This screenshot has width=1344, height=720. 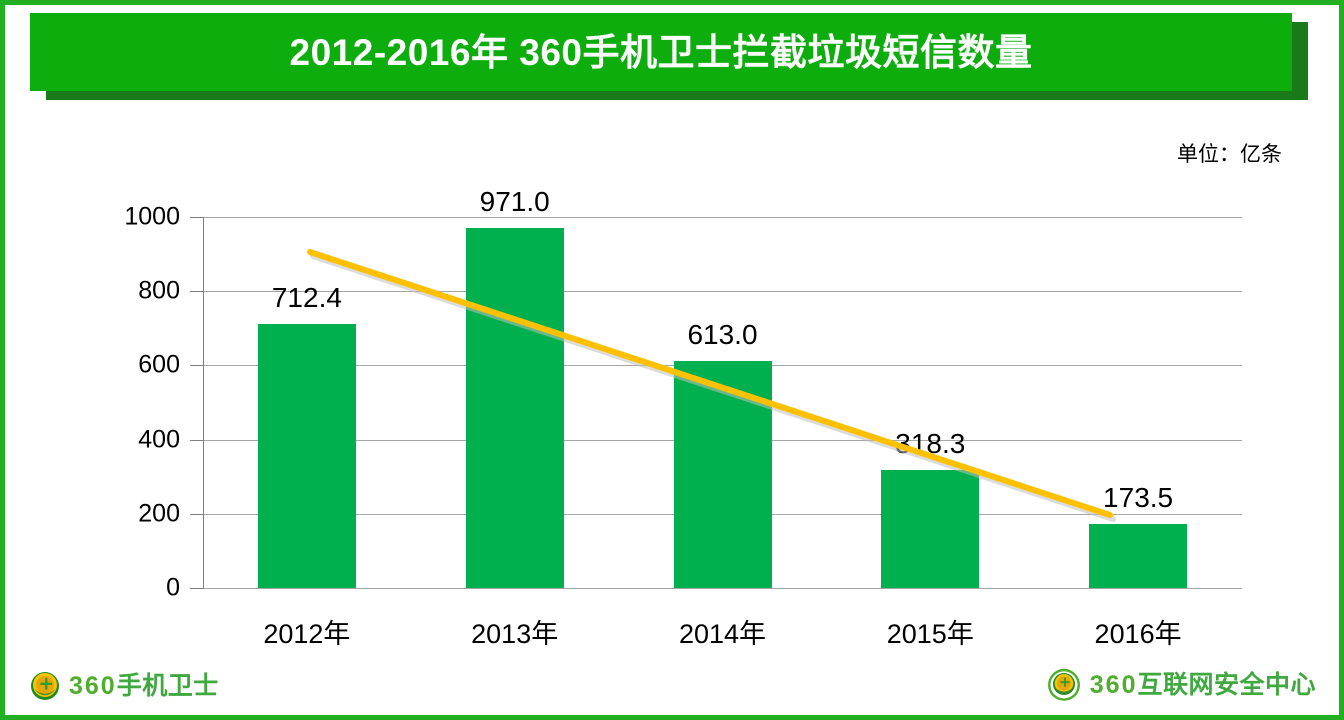 I want to click on y-axis-label: 800, so click(x=159, y=290).